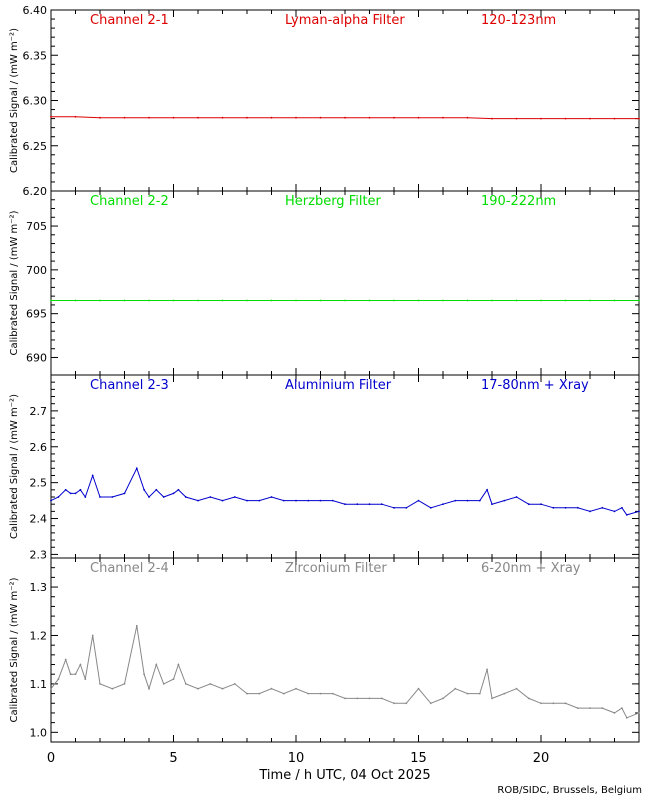  What do you see at coordinates (518, 20) in the screenshot?
I see `band-label: 120-123nm` at bounding box center [518, 20].